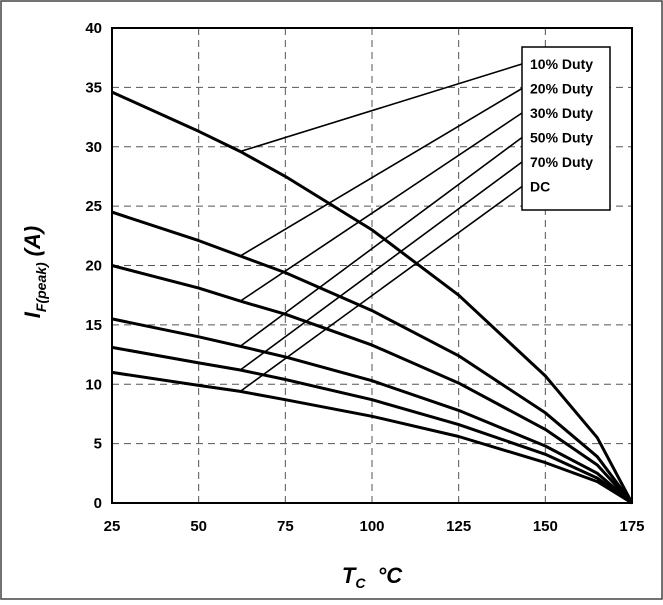  Describe the element at coordinates (458, 526) in the screenshot. I see `x-tick-label: 125` at that location.